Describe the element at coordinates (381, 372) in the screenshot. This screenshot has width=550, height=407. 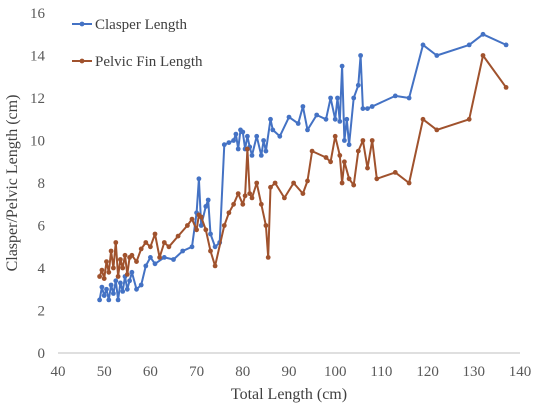
I see `x-tick-label: 110` at that location.